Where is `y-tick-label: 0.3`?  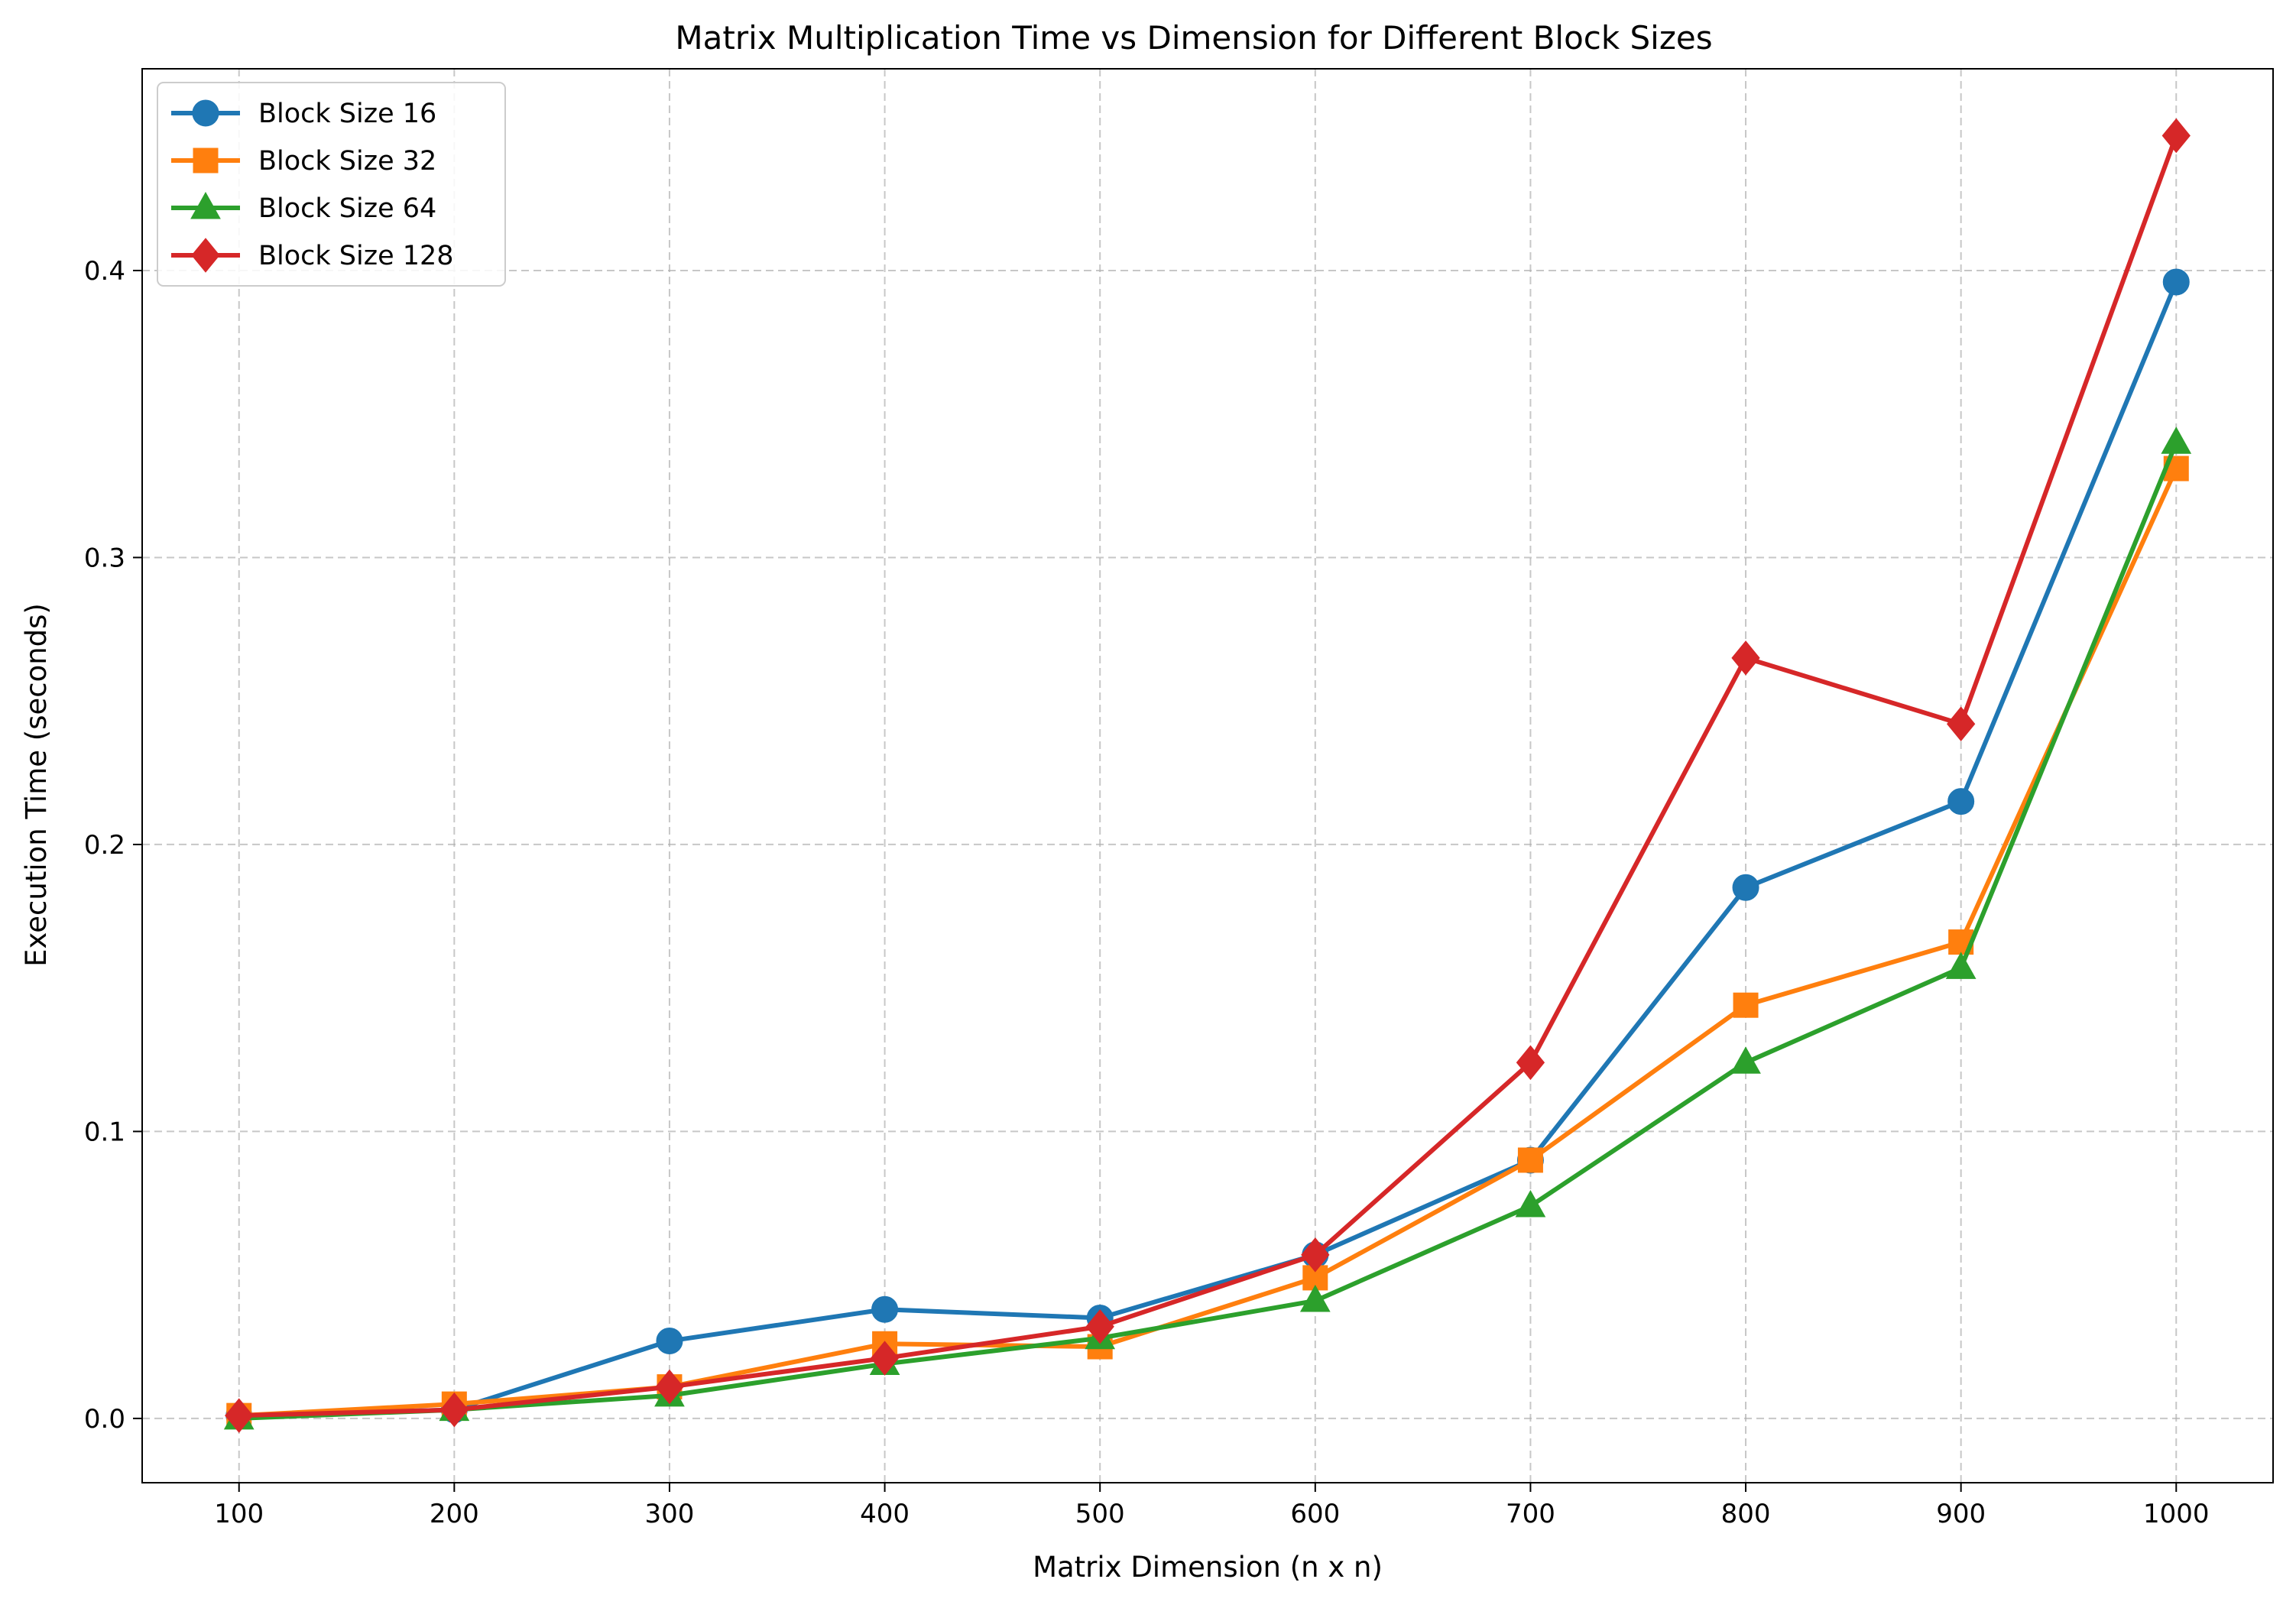 y-tick-label: 0.3 is located at coordinates (105, 558).